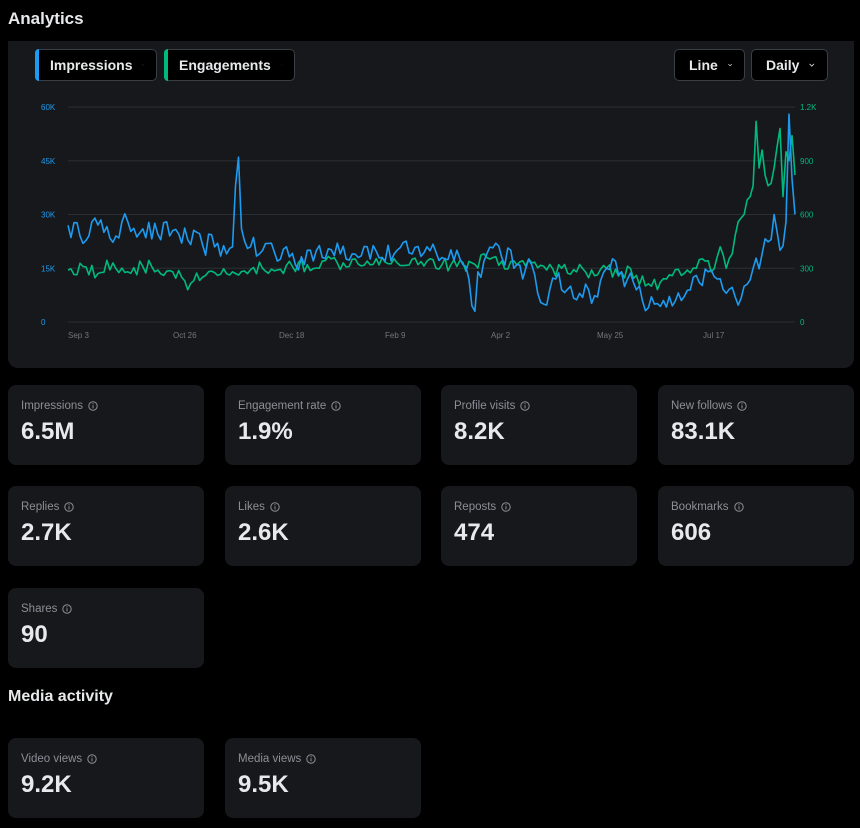 The image size is (860, 828). Describe the element at coordinates (783, 65) in the screenshot. I see `interval-label: Daily` at that location.